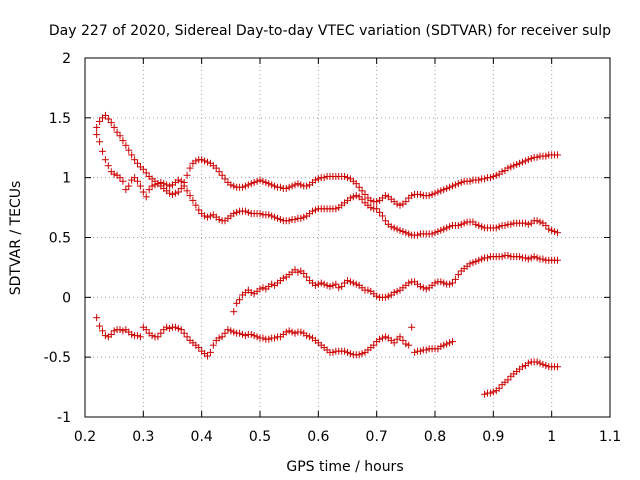  Describe the element at coordinates (85, 437) in the screenshot. I see `x-tick-label: 0.2` at that location.